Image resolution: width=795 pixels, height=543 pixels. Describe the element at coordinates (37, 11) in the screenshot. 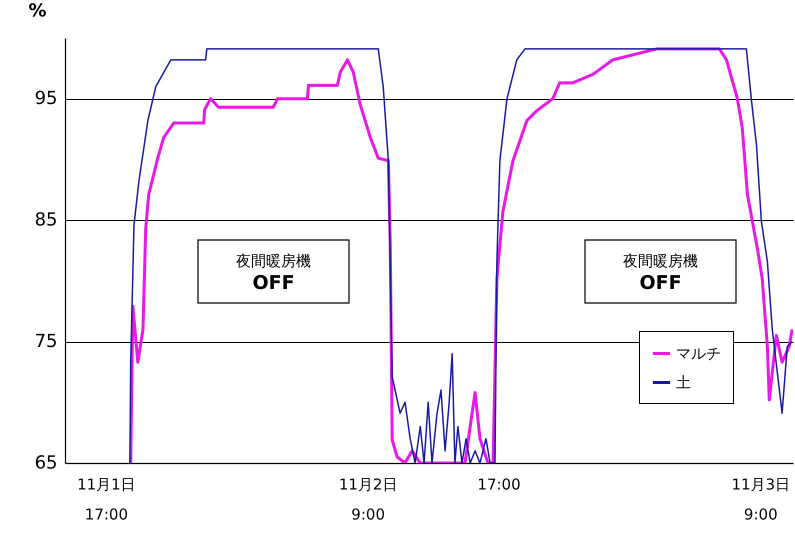

I see `y-axis-title: %` at that location.